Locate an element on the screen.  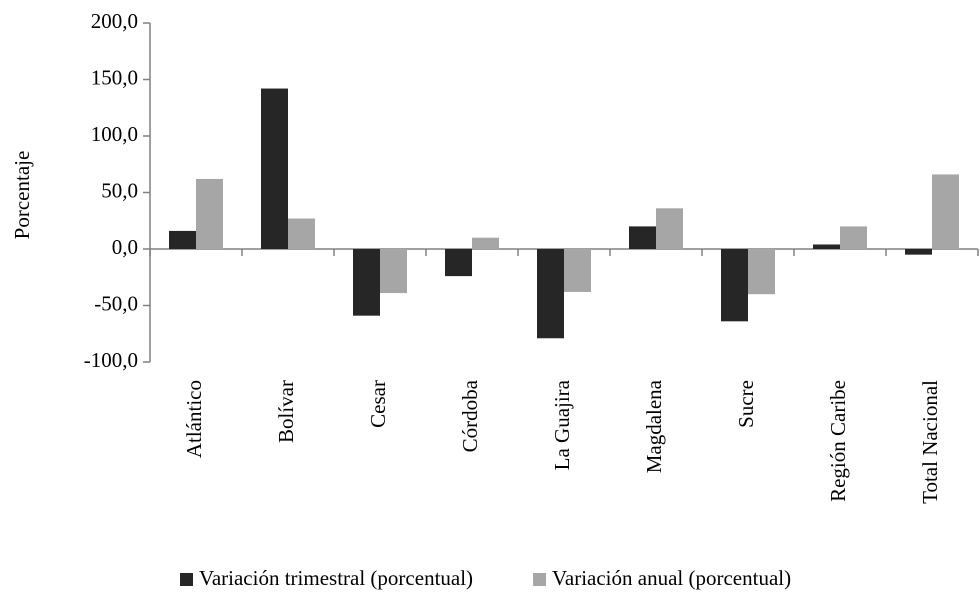
x-tick-label: Atlántico is located at coordinates (194, 419).